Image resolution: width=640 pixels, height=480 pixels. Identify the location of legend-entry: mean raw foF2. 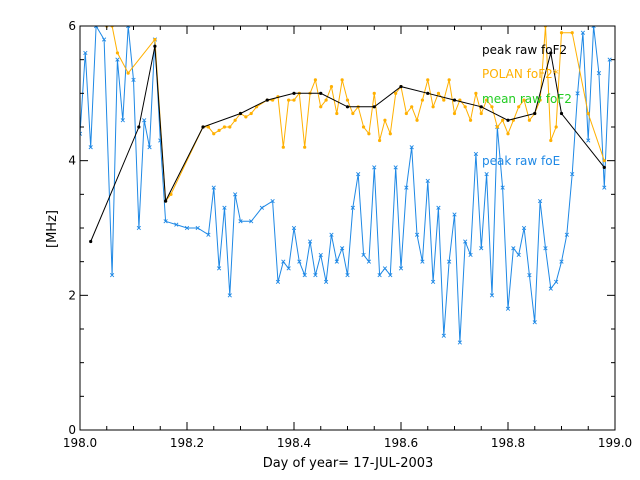
(527, 99).